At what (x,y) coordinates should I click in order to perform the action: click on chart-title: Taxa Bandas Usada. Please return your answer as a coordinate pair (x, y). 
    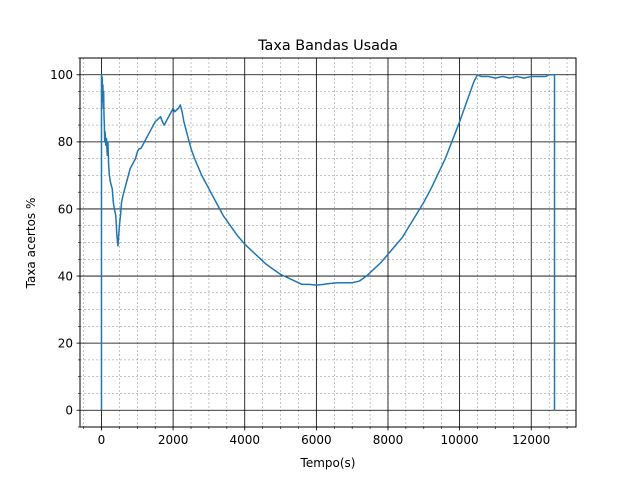
    Looking at the image, I should click on (327, 46).